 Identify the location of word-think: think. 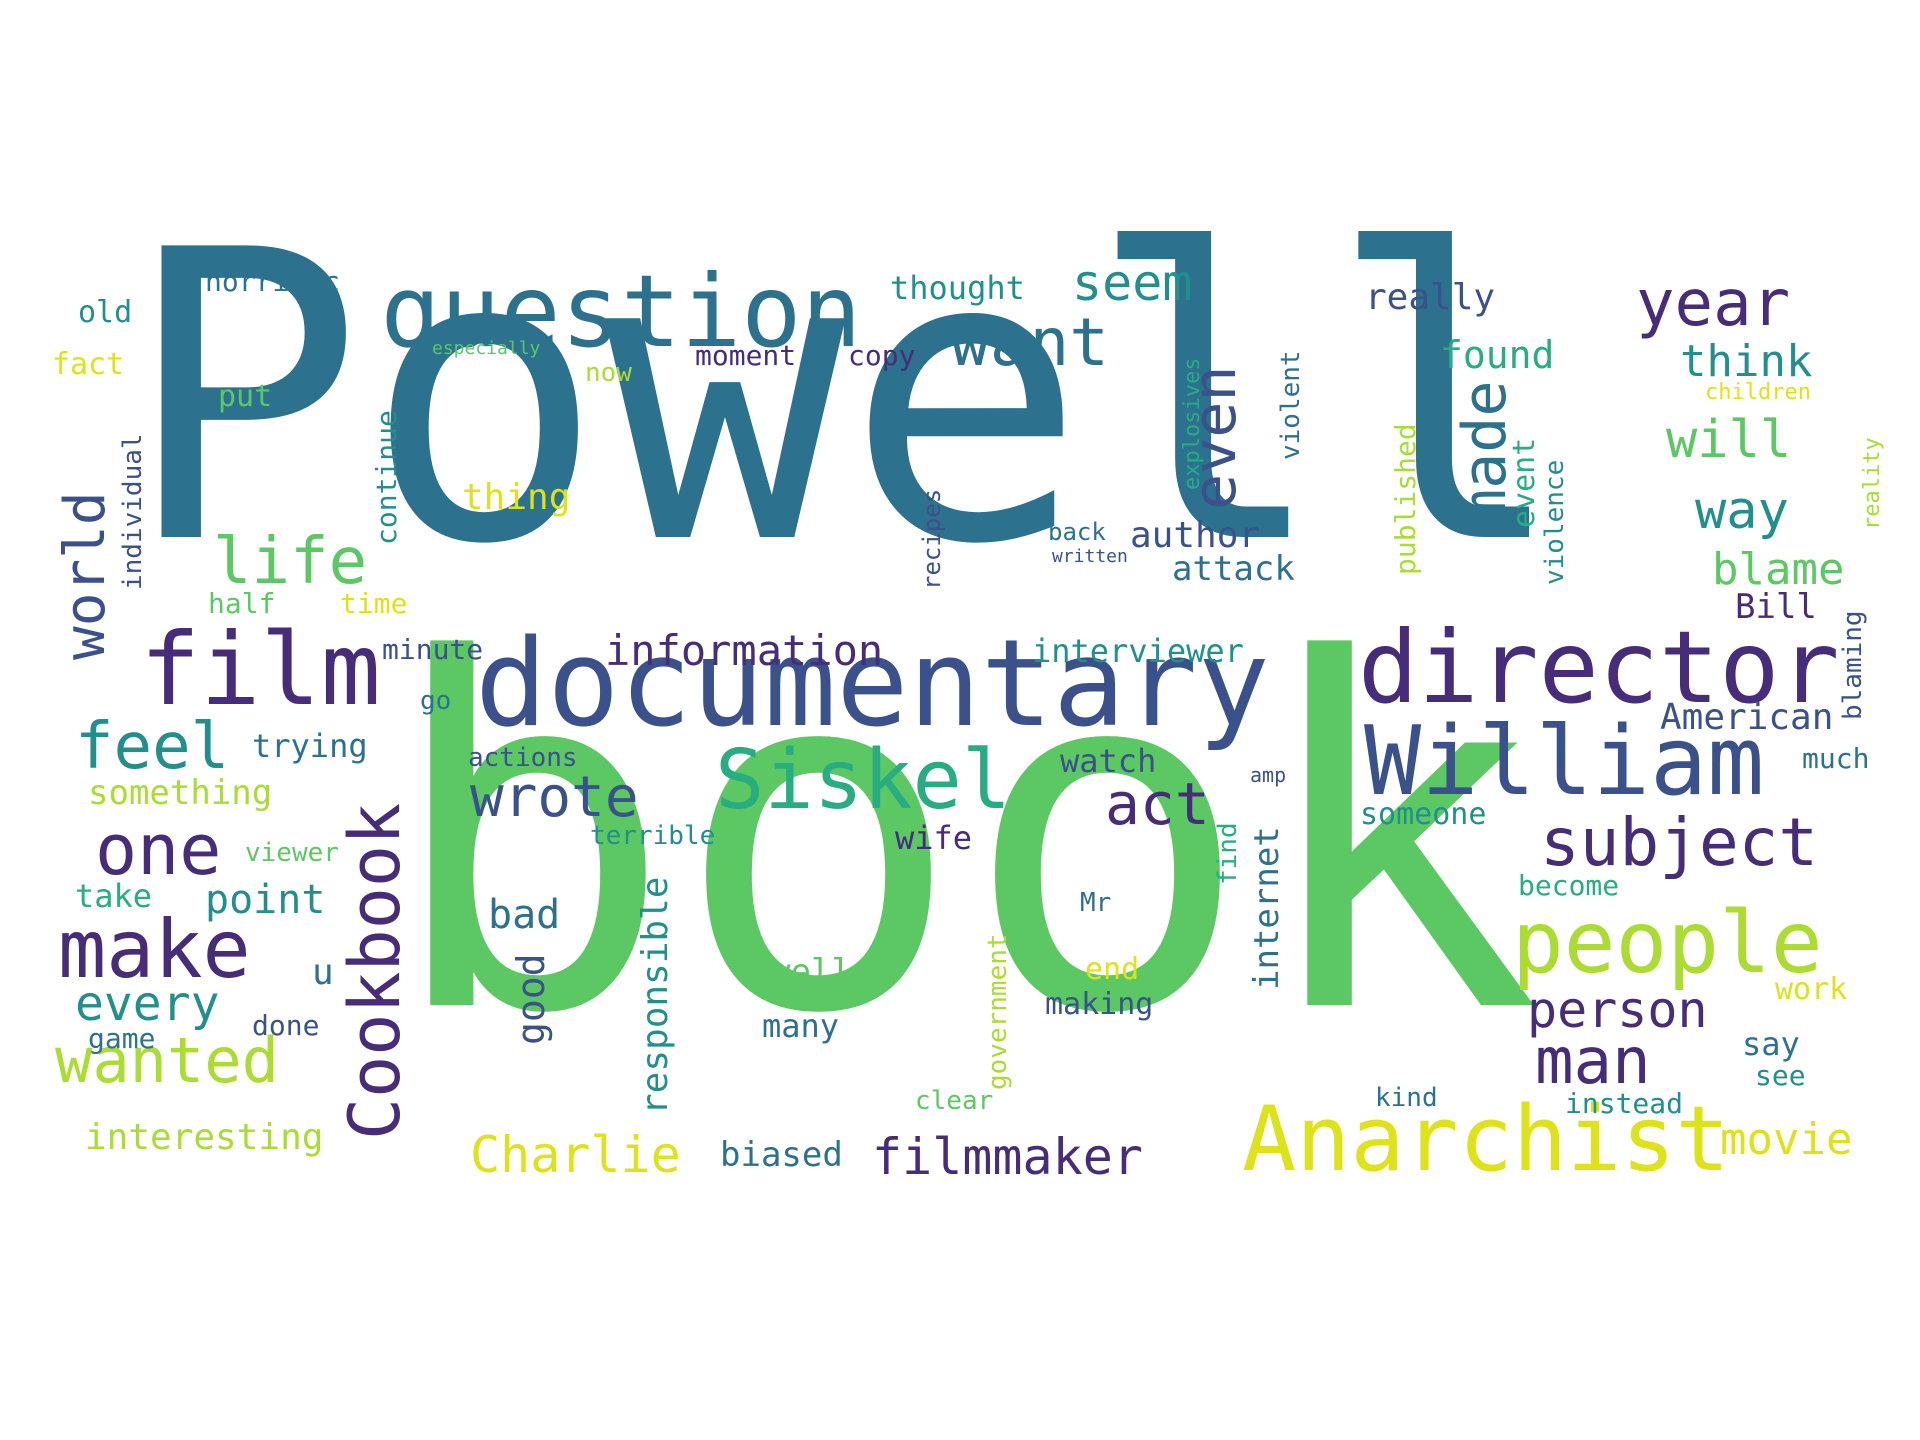
(1746, 361).